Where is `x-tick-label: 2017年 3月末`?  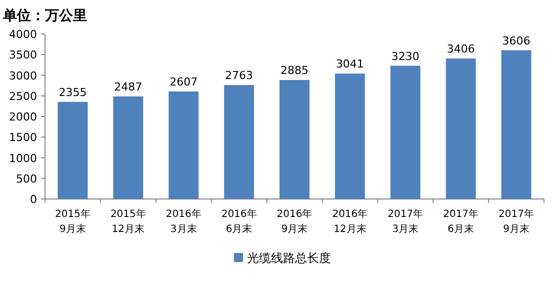 x-tick-label: 2017年 3月末 is located at coordinates (406, 221).